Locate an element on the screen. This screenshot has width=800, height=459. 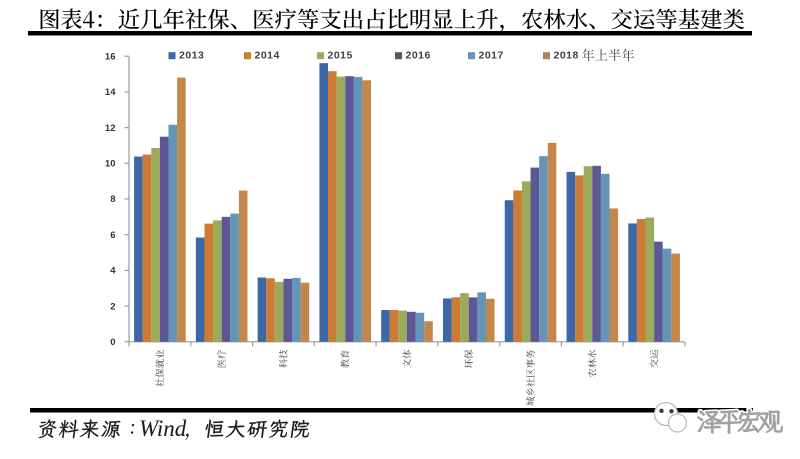
svg-text: 2018 is located at coordinates (566, 56).